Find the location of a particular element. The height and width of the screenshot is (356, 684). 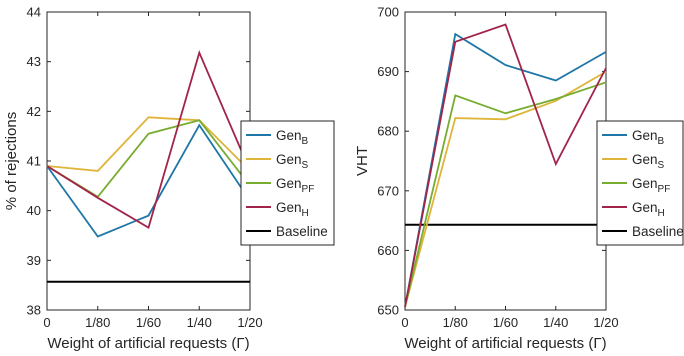

y-tick-label: 660 is located at coordinates (388, 250).